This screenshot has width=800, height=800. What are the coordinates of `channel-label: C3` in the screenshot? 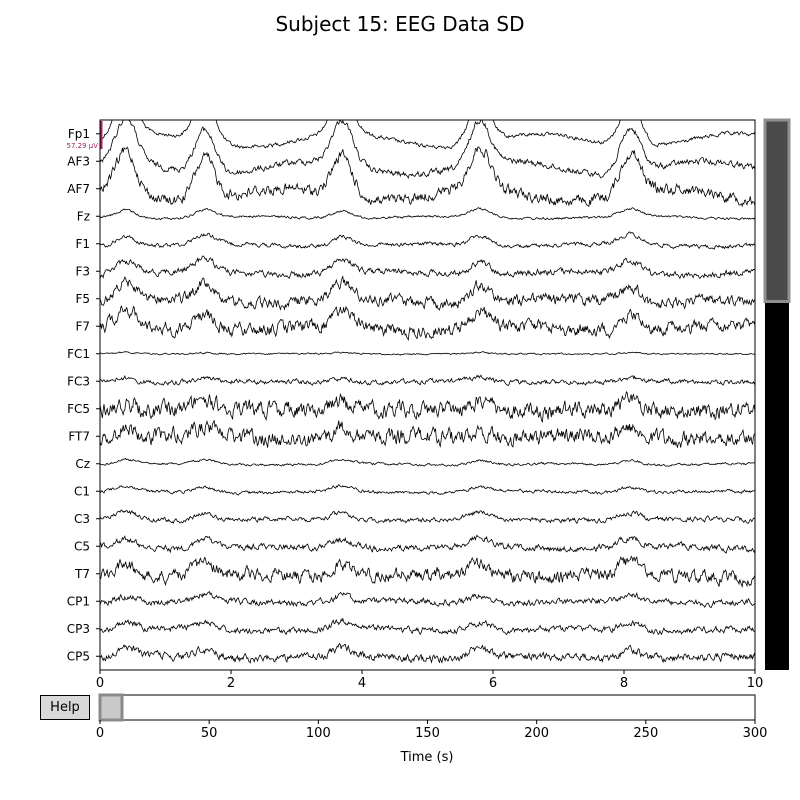 It's located at (82, 519).